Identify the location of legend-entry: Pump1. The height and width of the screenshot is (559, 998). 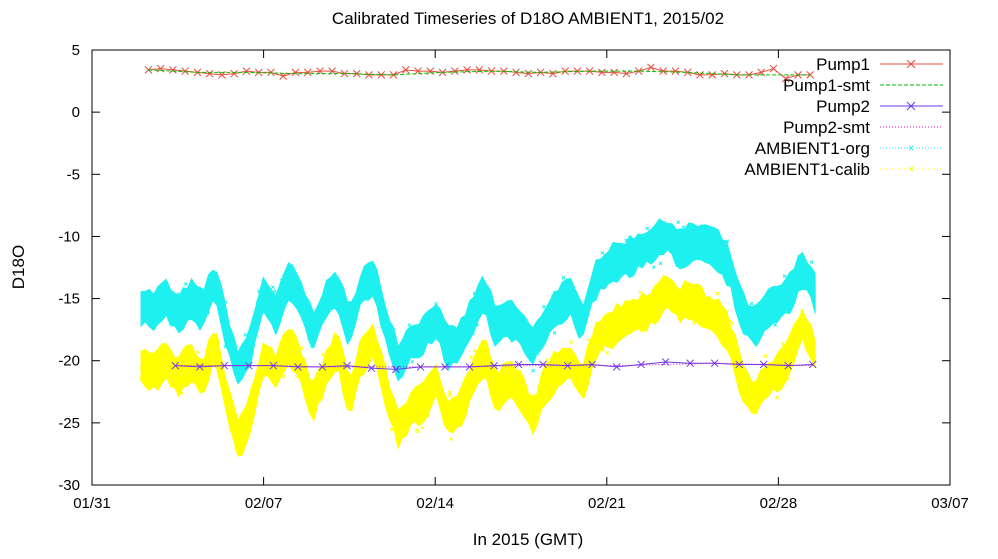
(879, 64).